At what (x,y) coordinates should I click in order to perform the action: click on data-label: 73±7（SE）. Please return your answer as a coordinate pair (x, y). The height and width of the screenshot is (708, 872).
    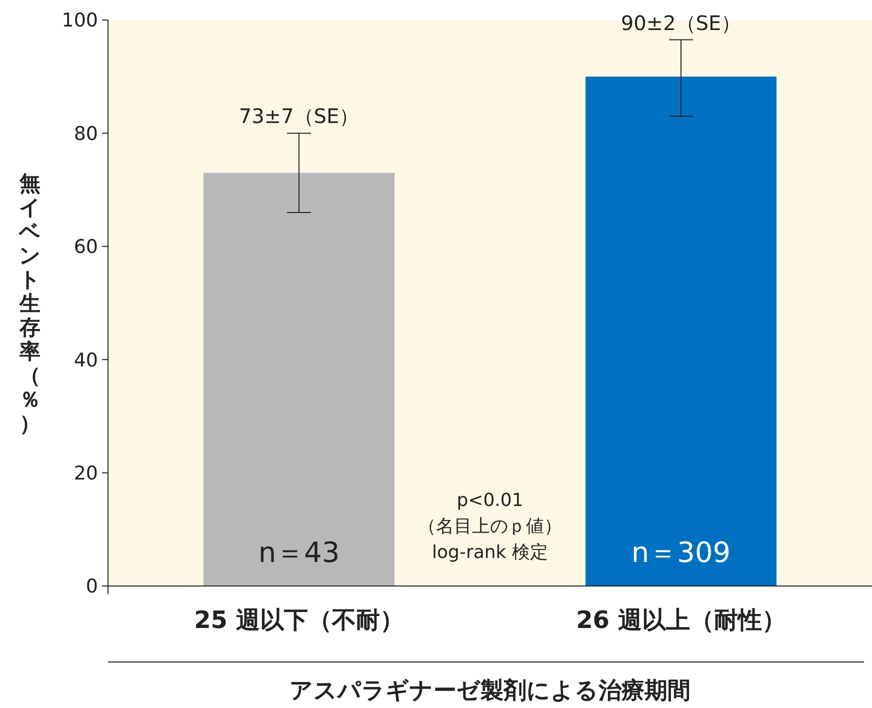
    Looking at the image, I should click on (299, 116).